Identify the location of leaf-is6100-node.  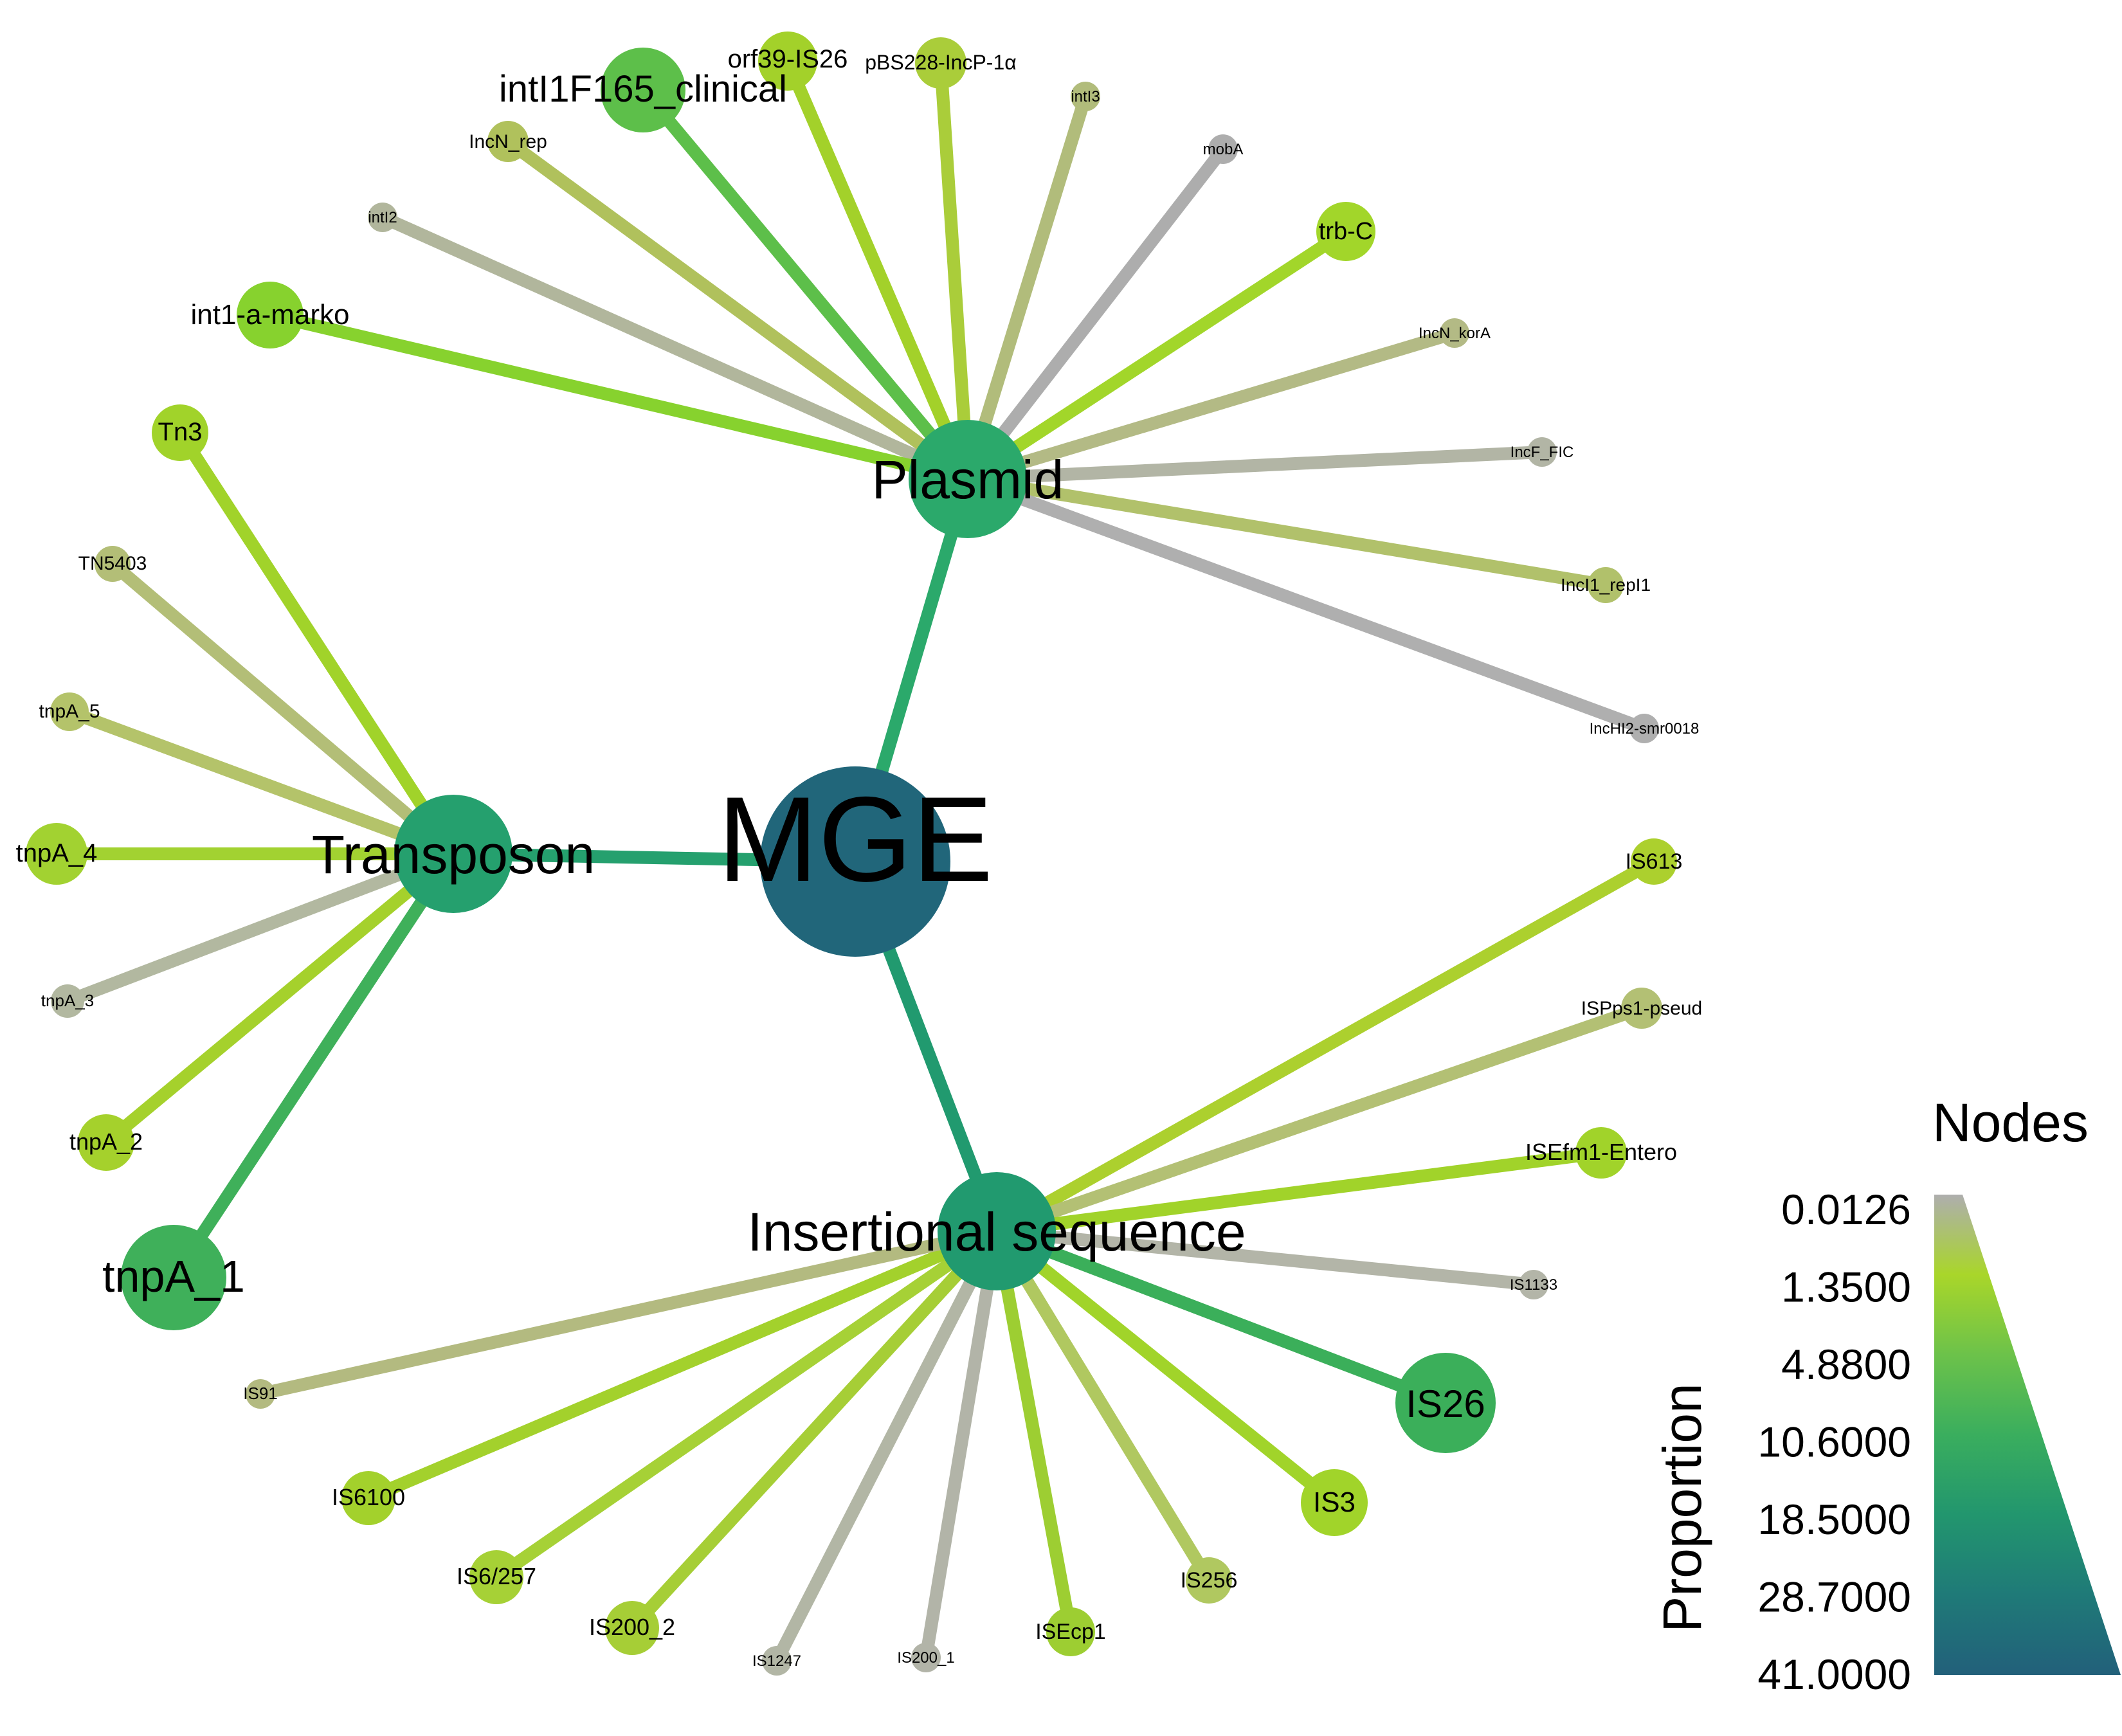
(368, 1498).